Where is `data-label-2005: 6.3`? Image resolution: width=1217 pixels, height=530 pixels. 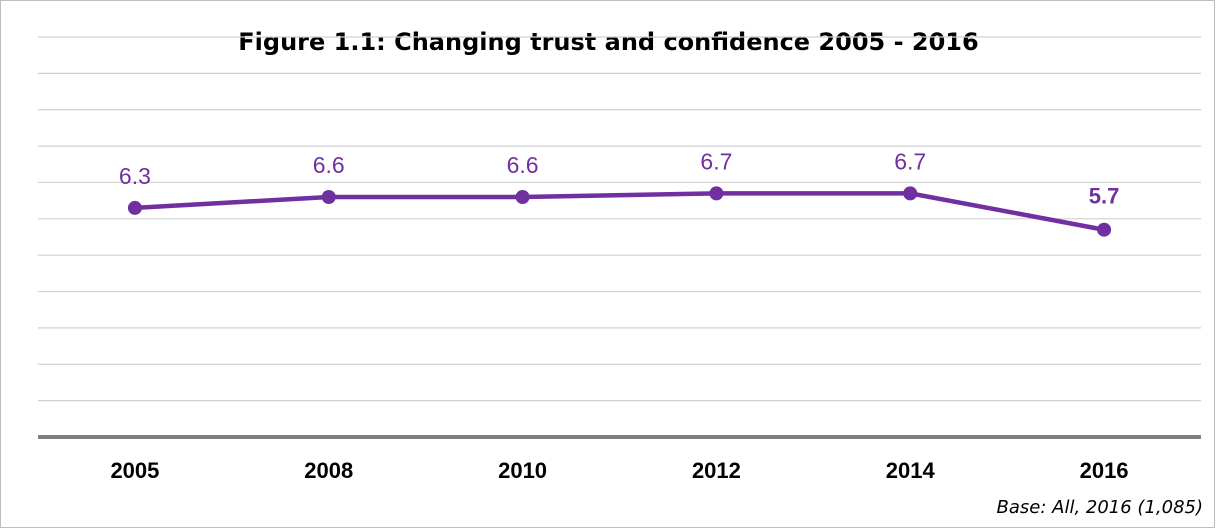 data-label-2005: 6.3 is located at coordinates (135, 176).